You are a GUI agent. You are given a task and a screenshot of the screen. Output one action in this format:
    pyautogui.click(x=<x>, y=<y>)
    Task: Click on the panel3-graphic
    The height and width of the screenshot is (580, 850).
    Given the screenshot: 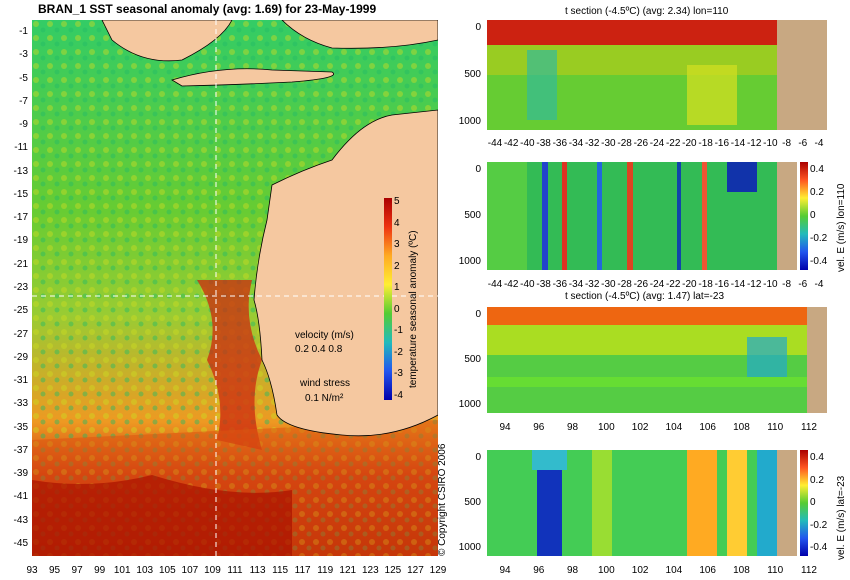 What is the action you would take?
    pyautogui.click(x=657, y=360)
    